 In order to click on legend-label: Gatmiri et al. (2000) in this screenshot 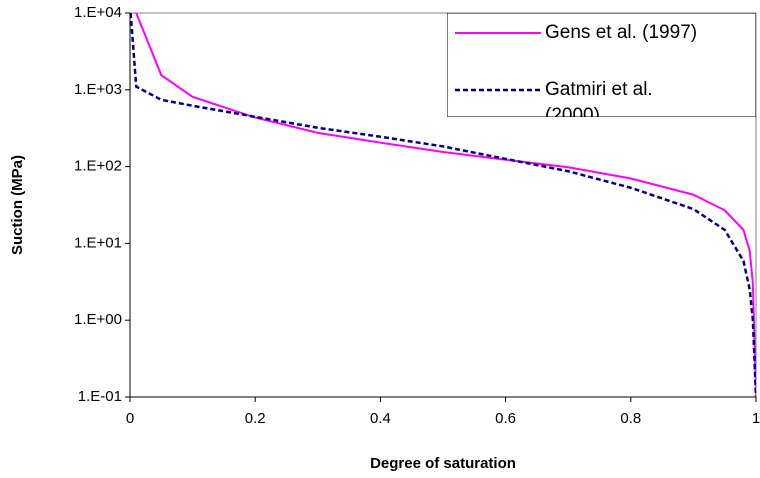, I will do `click(599, 102)`.